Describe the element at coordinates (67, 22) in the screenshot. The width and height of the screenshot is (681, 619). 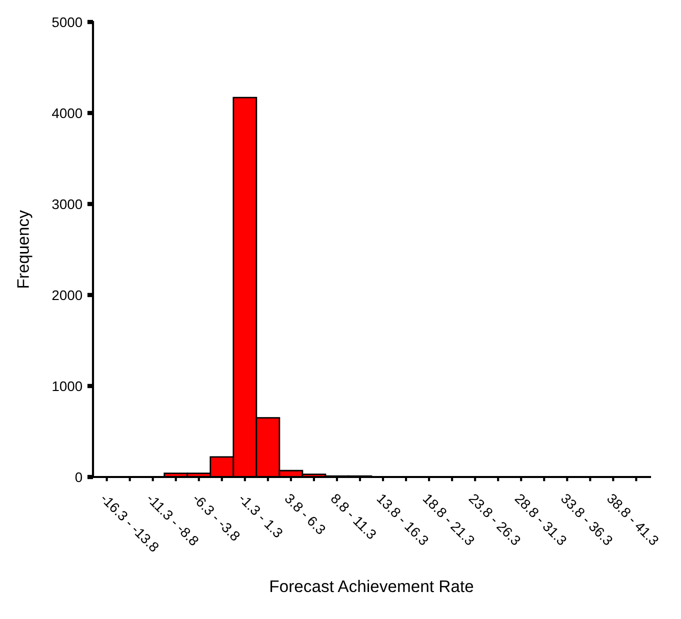
I see `y-tick-label: 5000` at that location.